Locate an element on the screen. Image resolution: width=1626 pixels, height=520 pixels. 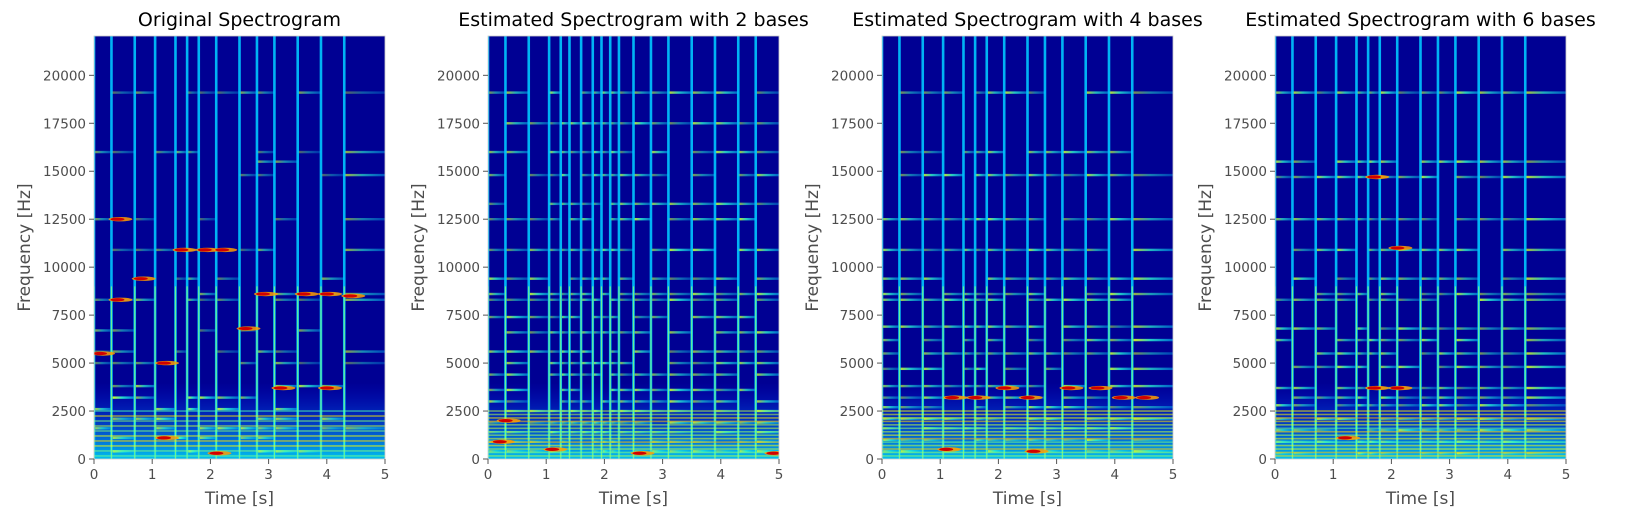
y-tick-label: 15000 is located at coordinates (852, 172).